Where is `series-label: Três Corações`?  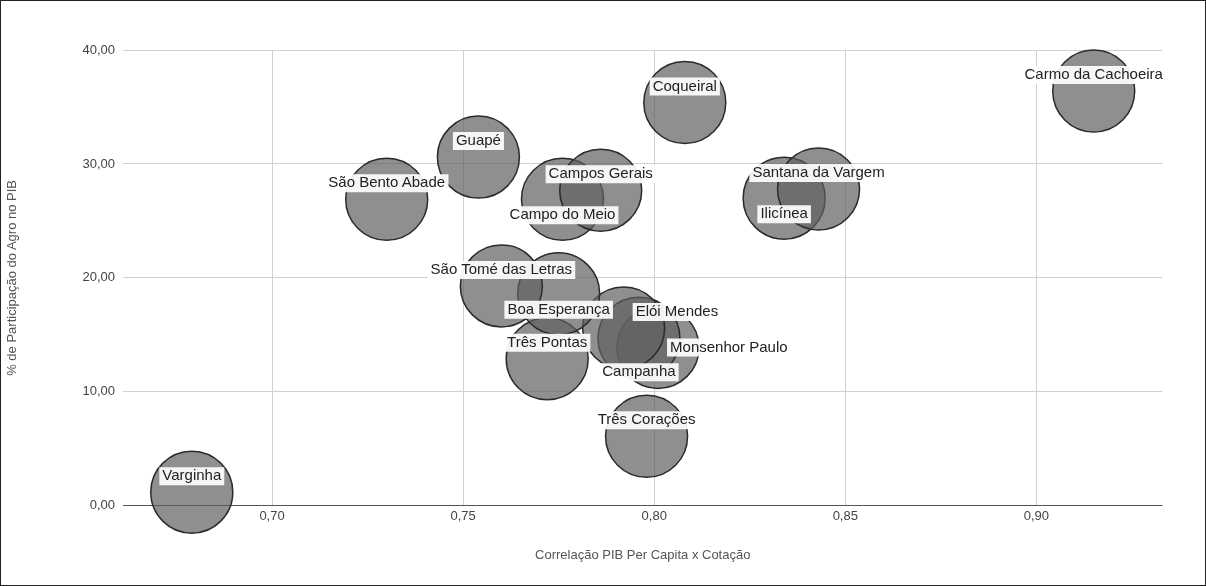
series-label: Três Corações is located at coordinates (646, 419).